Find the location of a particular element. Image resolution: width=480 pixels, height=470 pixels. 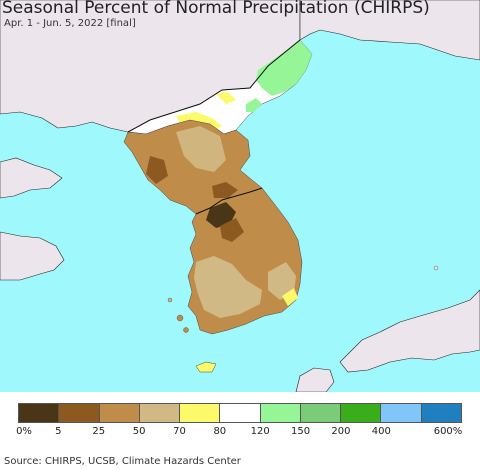

sk-very-dry is located at coordinates (221, 215).